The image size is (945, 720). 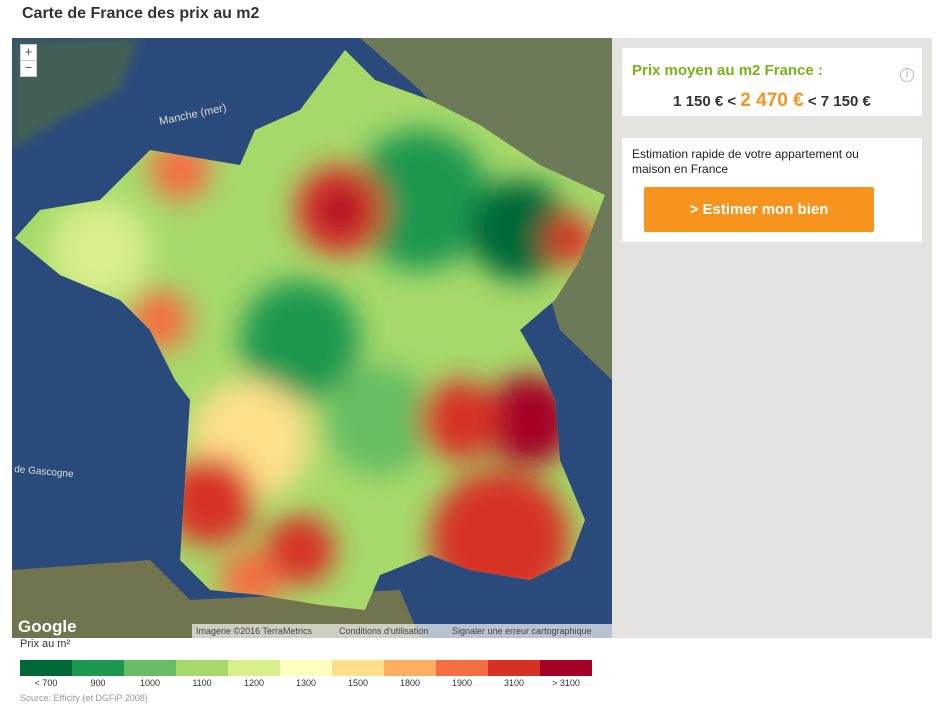 I want to click on legend-label: 1300, so click(x=306, y=683).